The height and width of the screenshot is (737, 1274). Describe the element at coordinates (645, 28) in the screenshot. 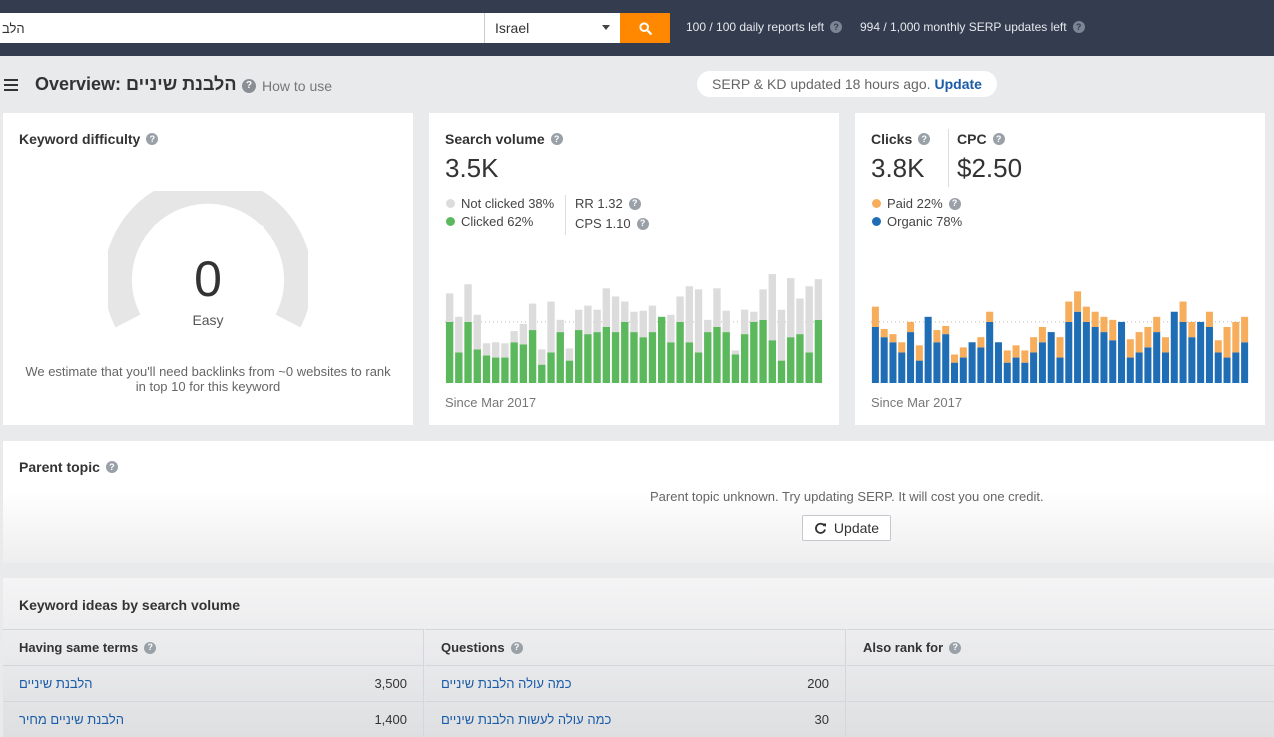

I see `search-button` at that location.